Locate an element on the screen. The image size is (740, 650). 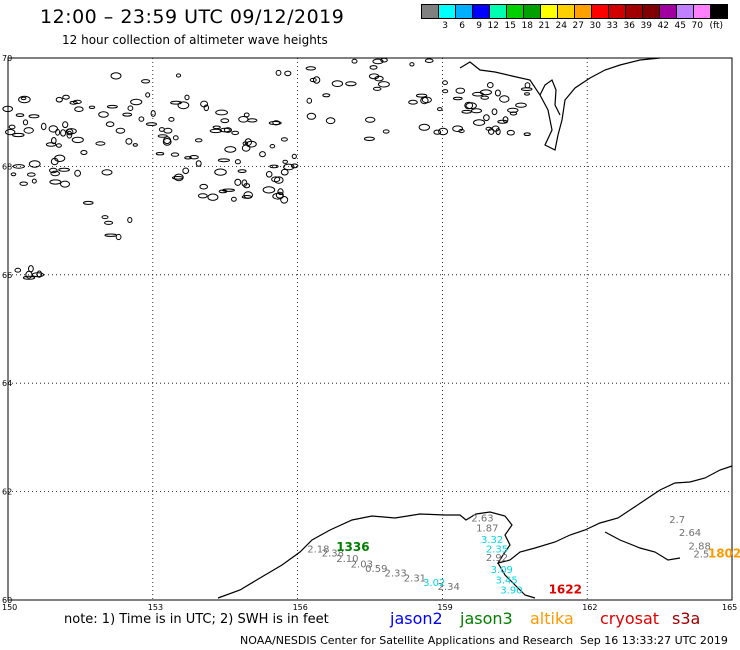
scale-label: 27 is located at coordinates (578, 26).